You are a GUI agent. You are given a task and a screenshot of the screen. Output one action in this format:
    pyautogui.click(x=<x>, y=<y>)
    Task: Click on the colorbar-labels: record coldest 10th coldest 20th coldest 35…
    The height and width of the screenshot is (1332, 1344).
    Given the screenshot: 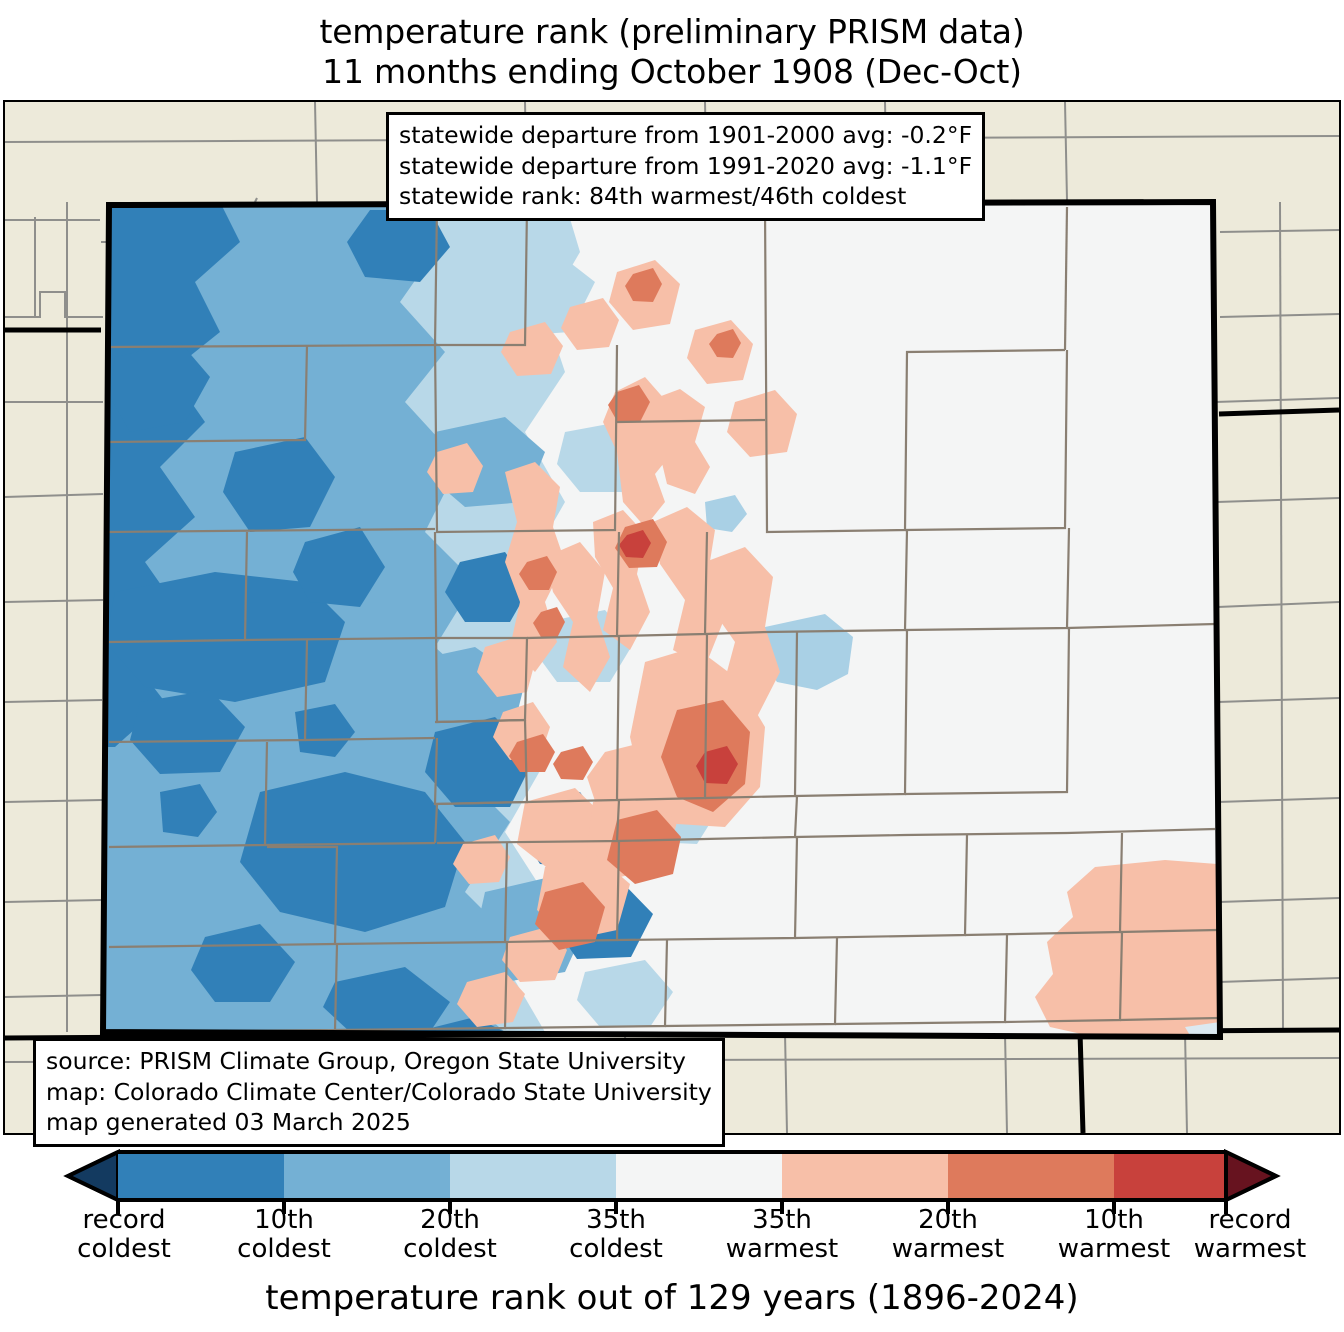 What is the action you would take?
    pyautogui.click(x=672, y=1236)
    